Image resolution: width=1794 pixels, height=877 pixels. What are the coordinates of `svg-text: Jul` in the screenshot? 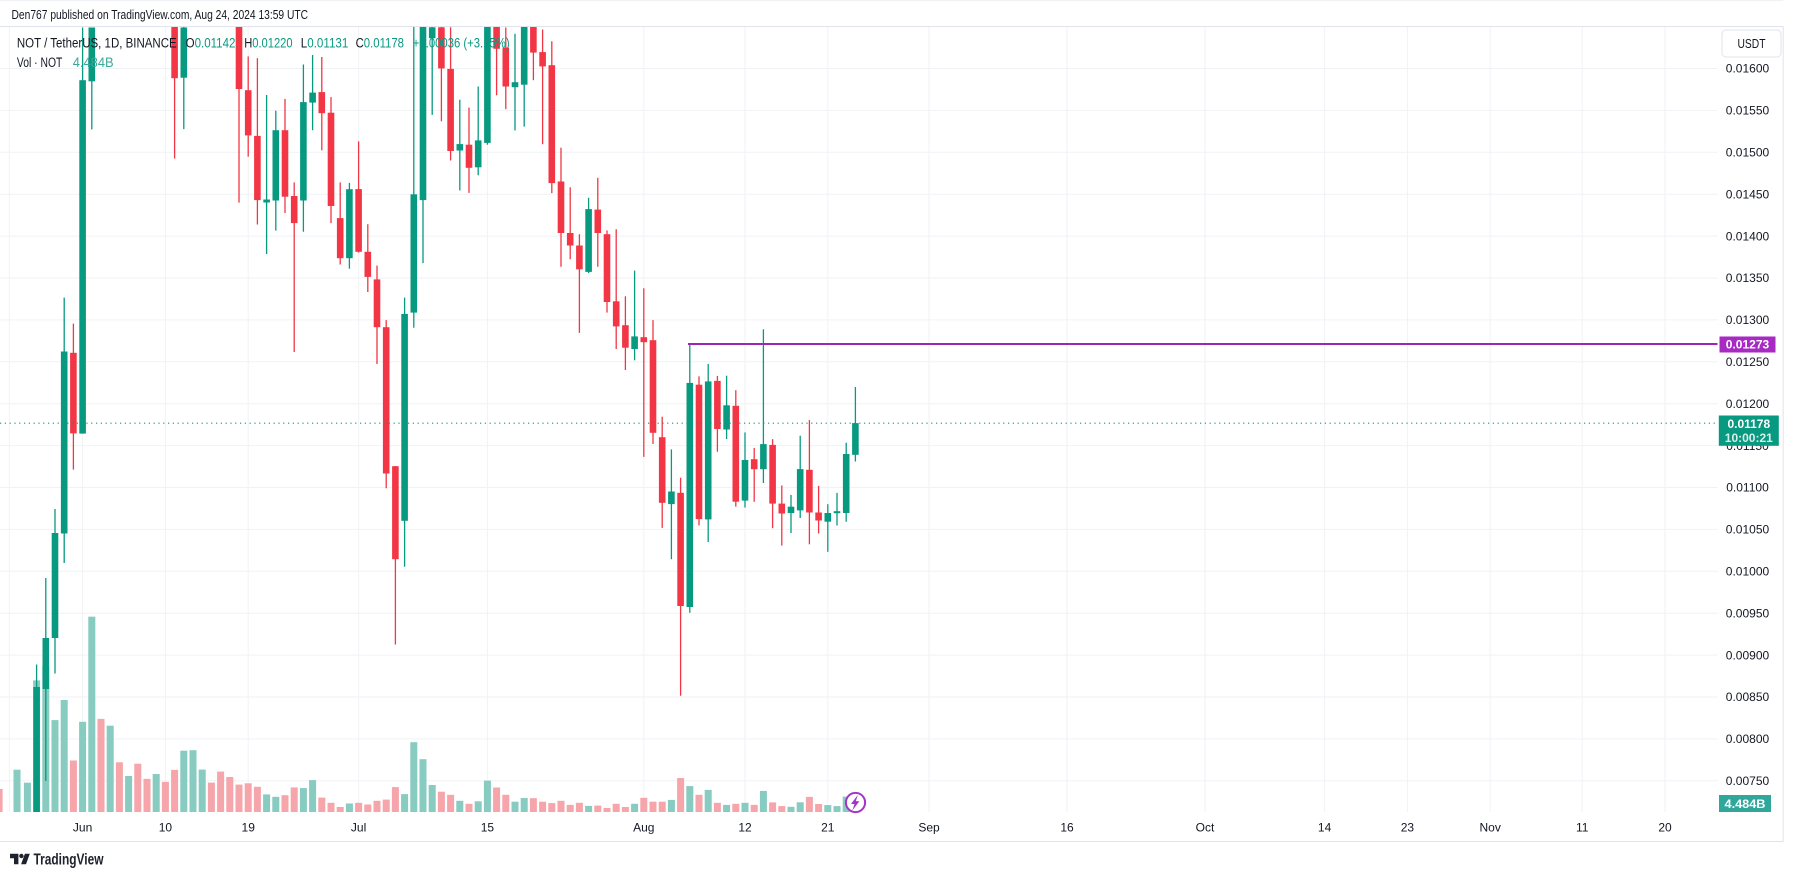 It's located at (358, 828).